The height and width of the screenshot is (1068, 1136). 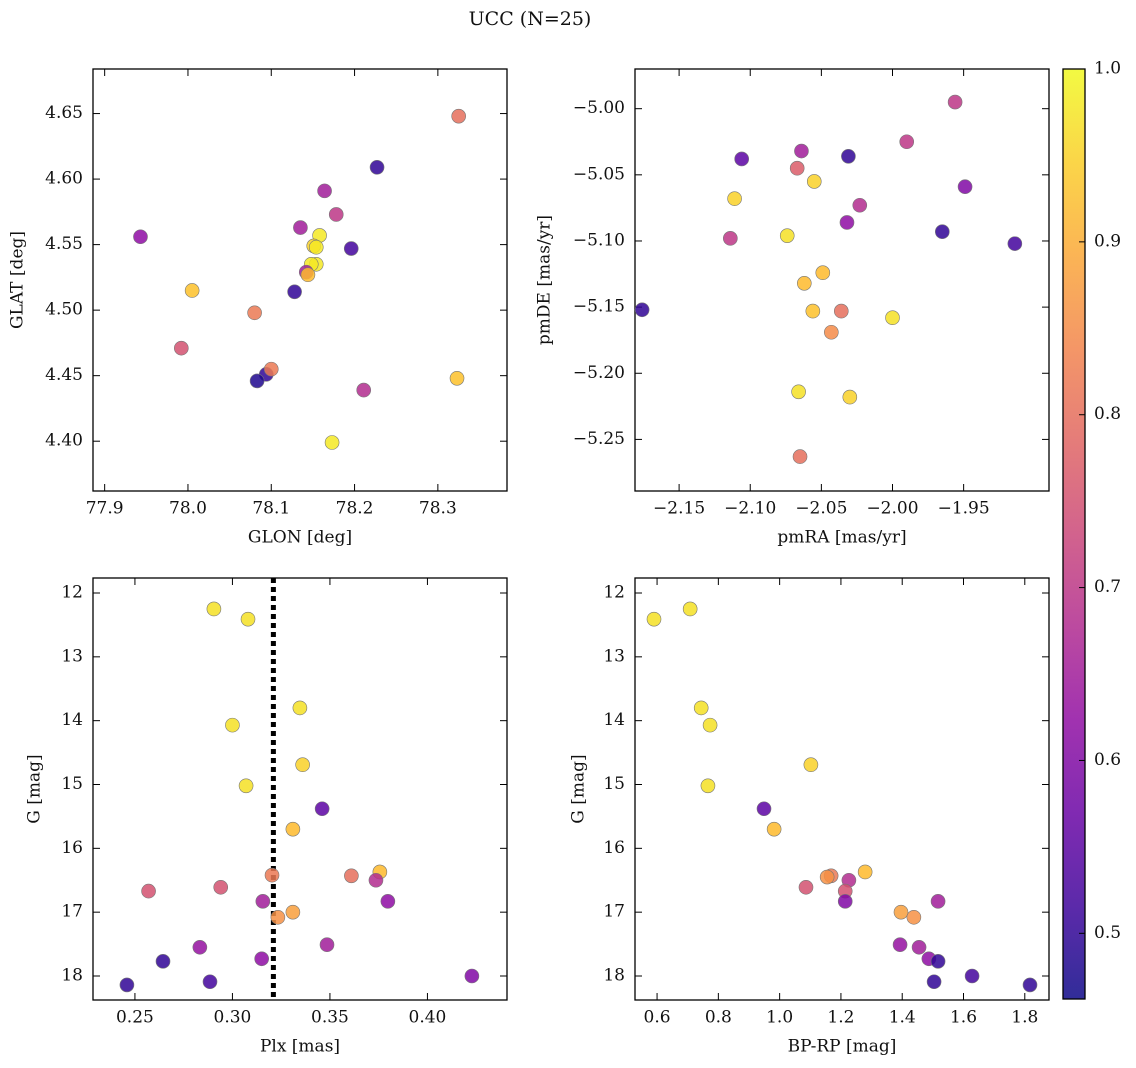 What do you see at coordinates (614, 656) in the screenshot?
I see `y-tick-label: 13` at bounding box center [614, 656].